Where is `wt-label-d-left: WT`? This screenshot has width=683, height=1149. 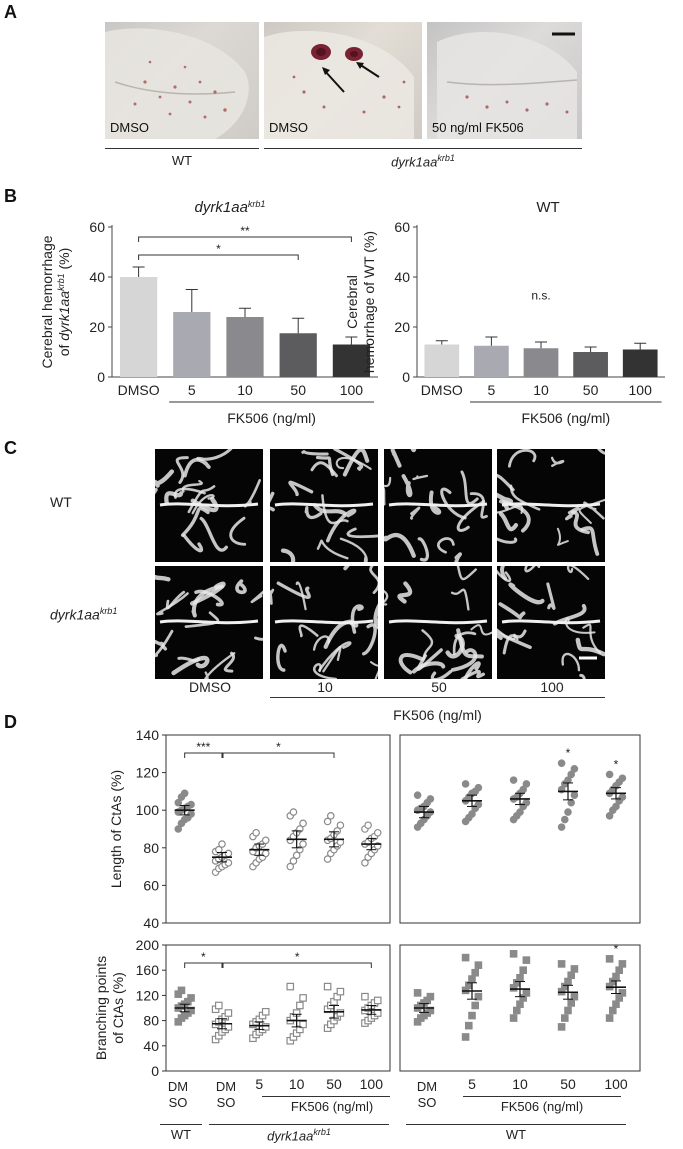 wt-label-d-left: WT is located at coordinates (181, 1134).